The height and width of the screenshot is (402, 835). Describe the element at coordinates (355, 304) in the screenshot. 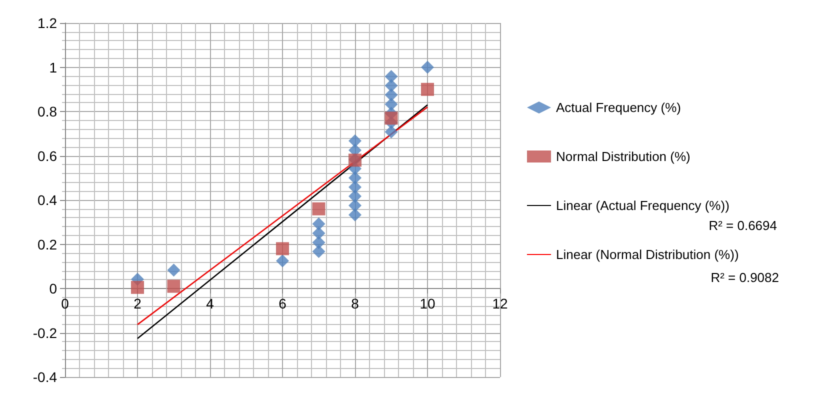

I see `x-tick-label: 8` at that location.